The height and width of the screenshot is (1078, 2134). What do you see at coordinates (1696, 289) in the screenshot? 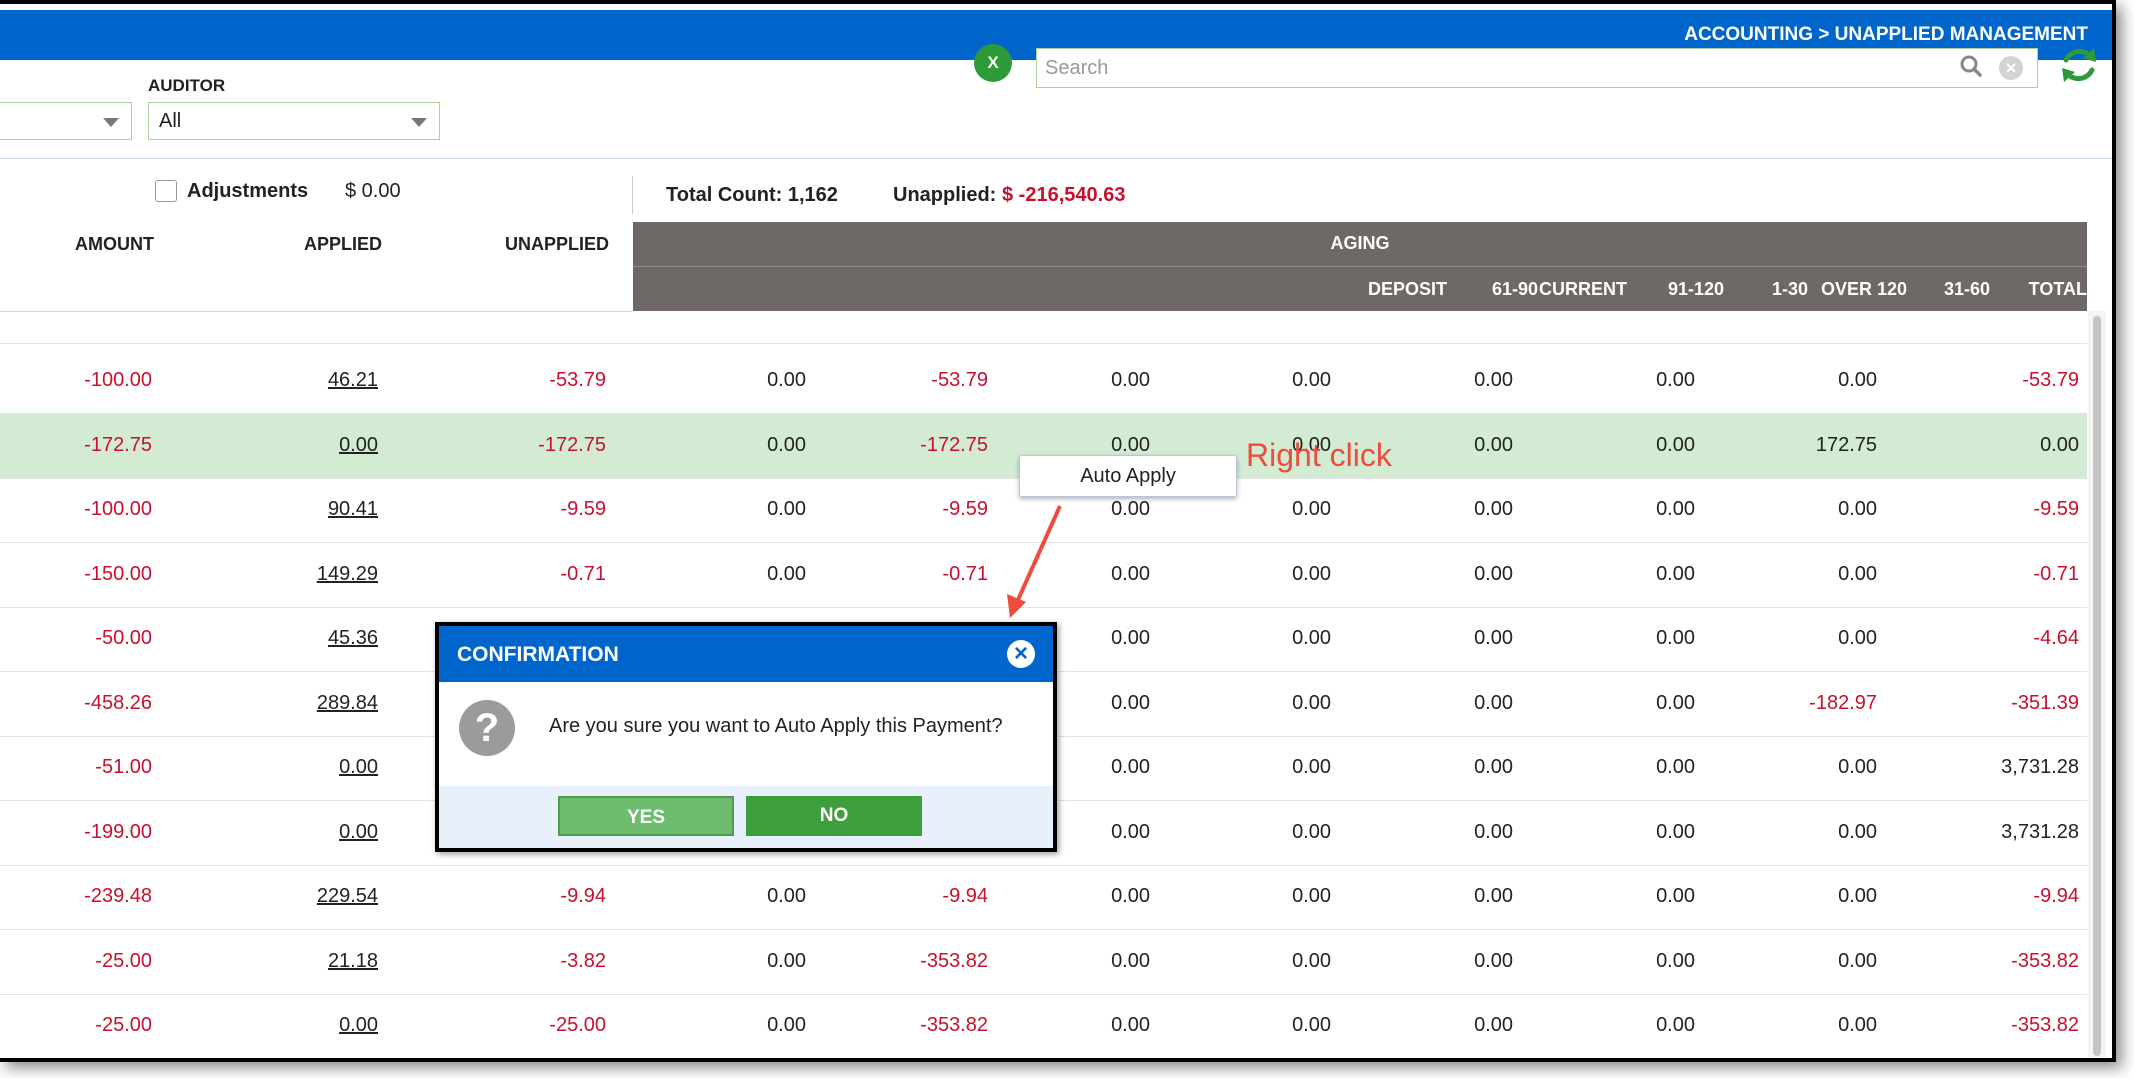
I see `col-header-91-120: 91-120` at bounding box center [1696, 289].